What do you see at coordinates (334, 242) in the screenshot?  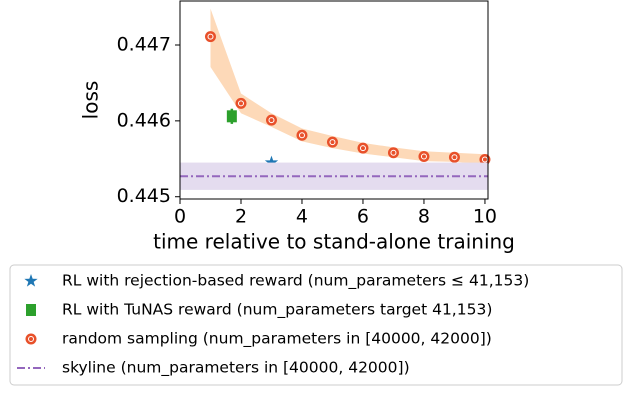 I see `x-axis-label: time relative to stand-alone training` at bounding box center [334, 242].